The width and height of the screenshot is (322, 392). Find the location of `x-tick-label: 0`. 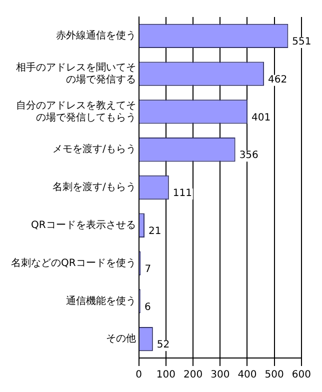

x-tick-label: 0 is located at coordinates (139, 375).